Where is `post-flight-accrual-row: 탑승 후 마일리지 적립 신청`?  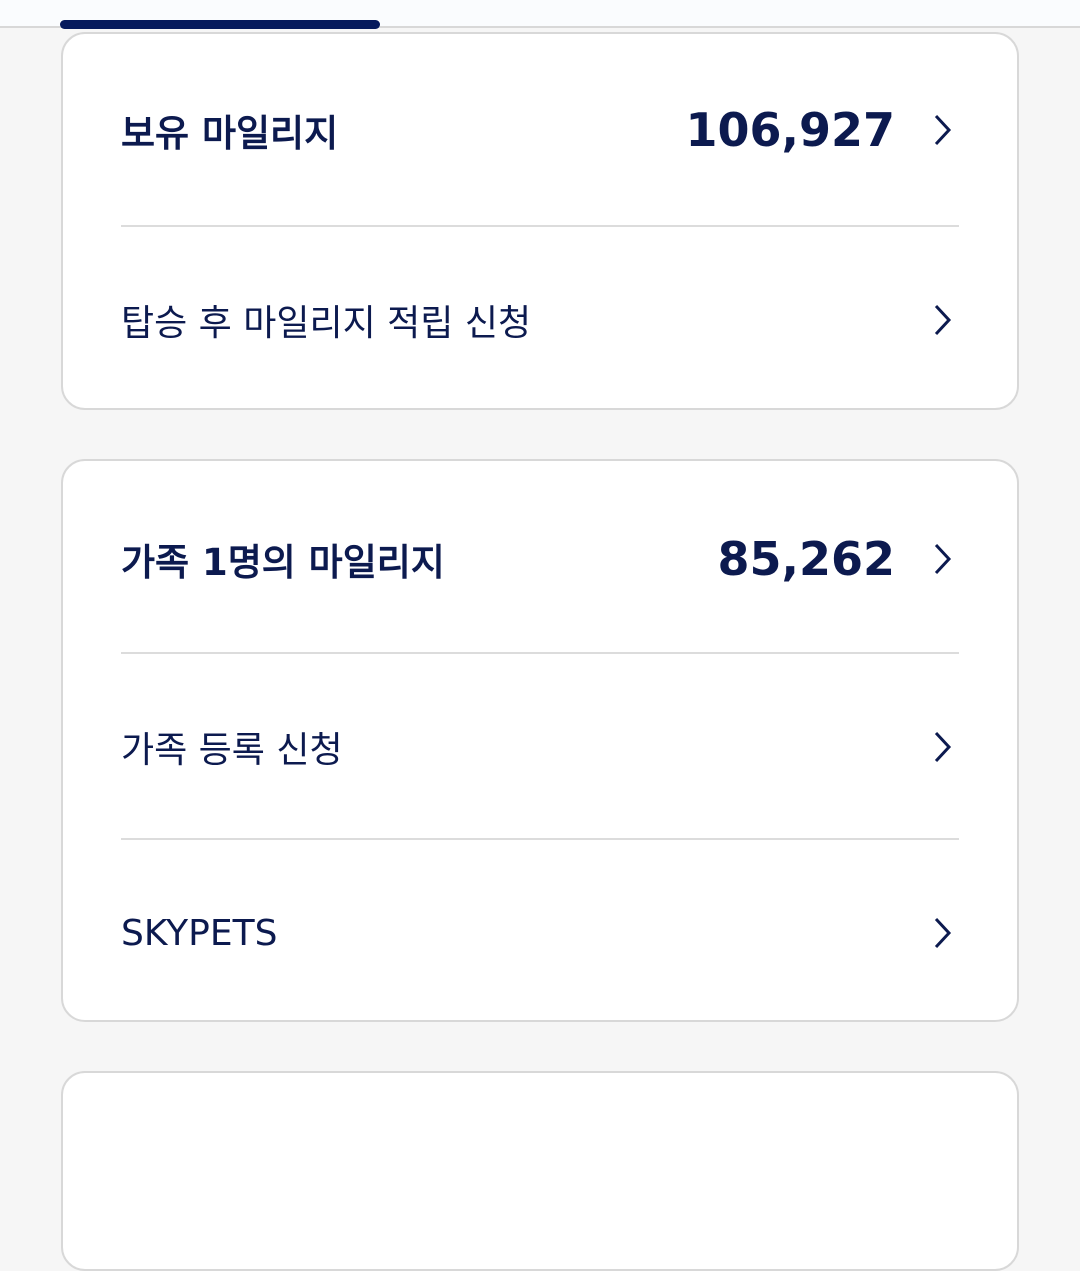 post-flight-accrual-row: 탑승 후 마일리지 적립 신청 is located at coordinates (540, 320).